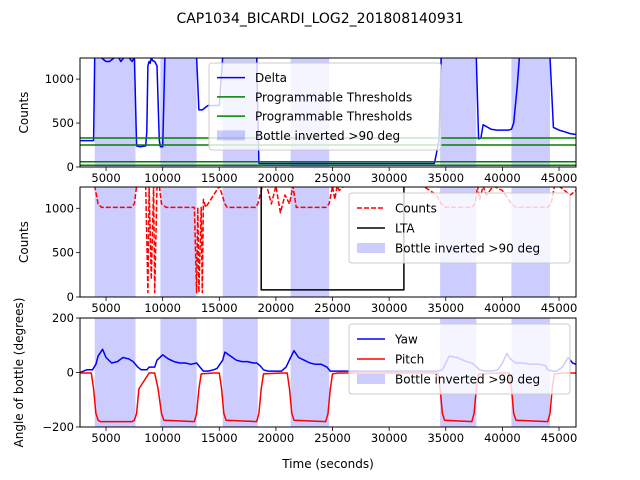 This screenshot has height=480, width=640. Describe the element at coordinates (319, 19) in the screenshot. I see `figure-title: CAP1034_BICARDI_LOG2_201808140931` at that location.